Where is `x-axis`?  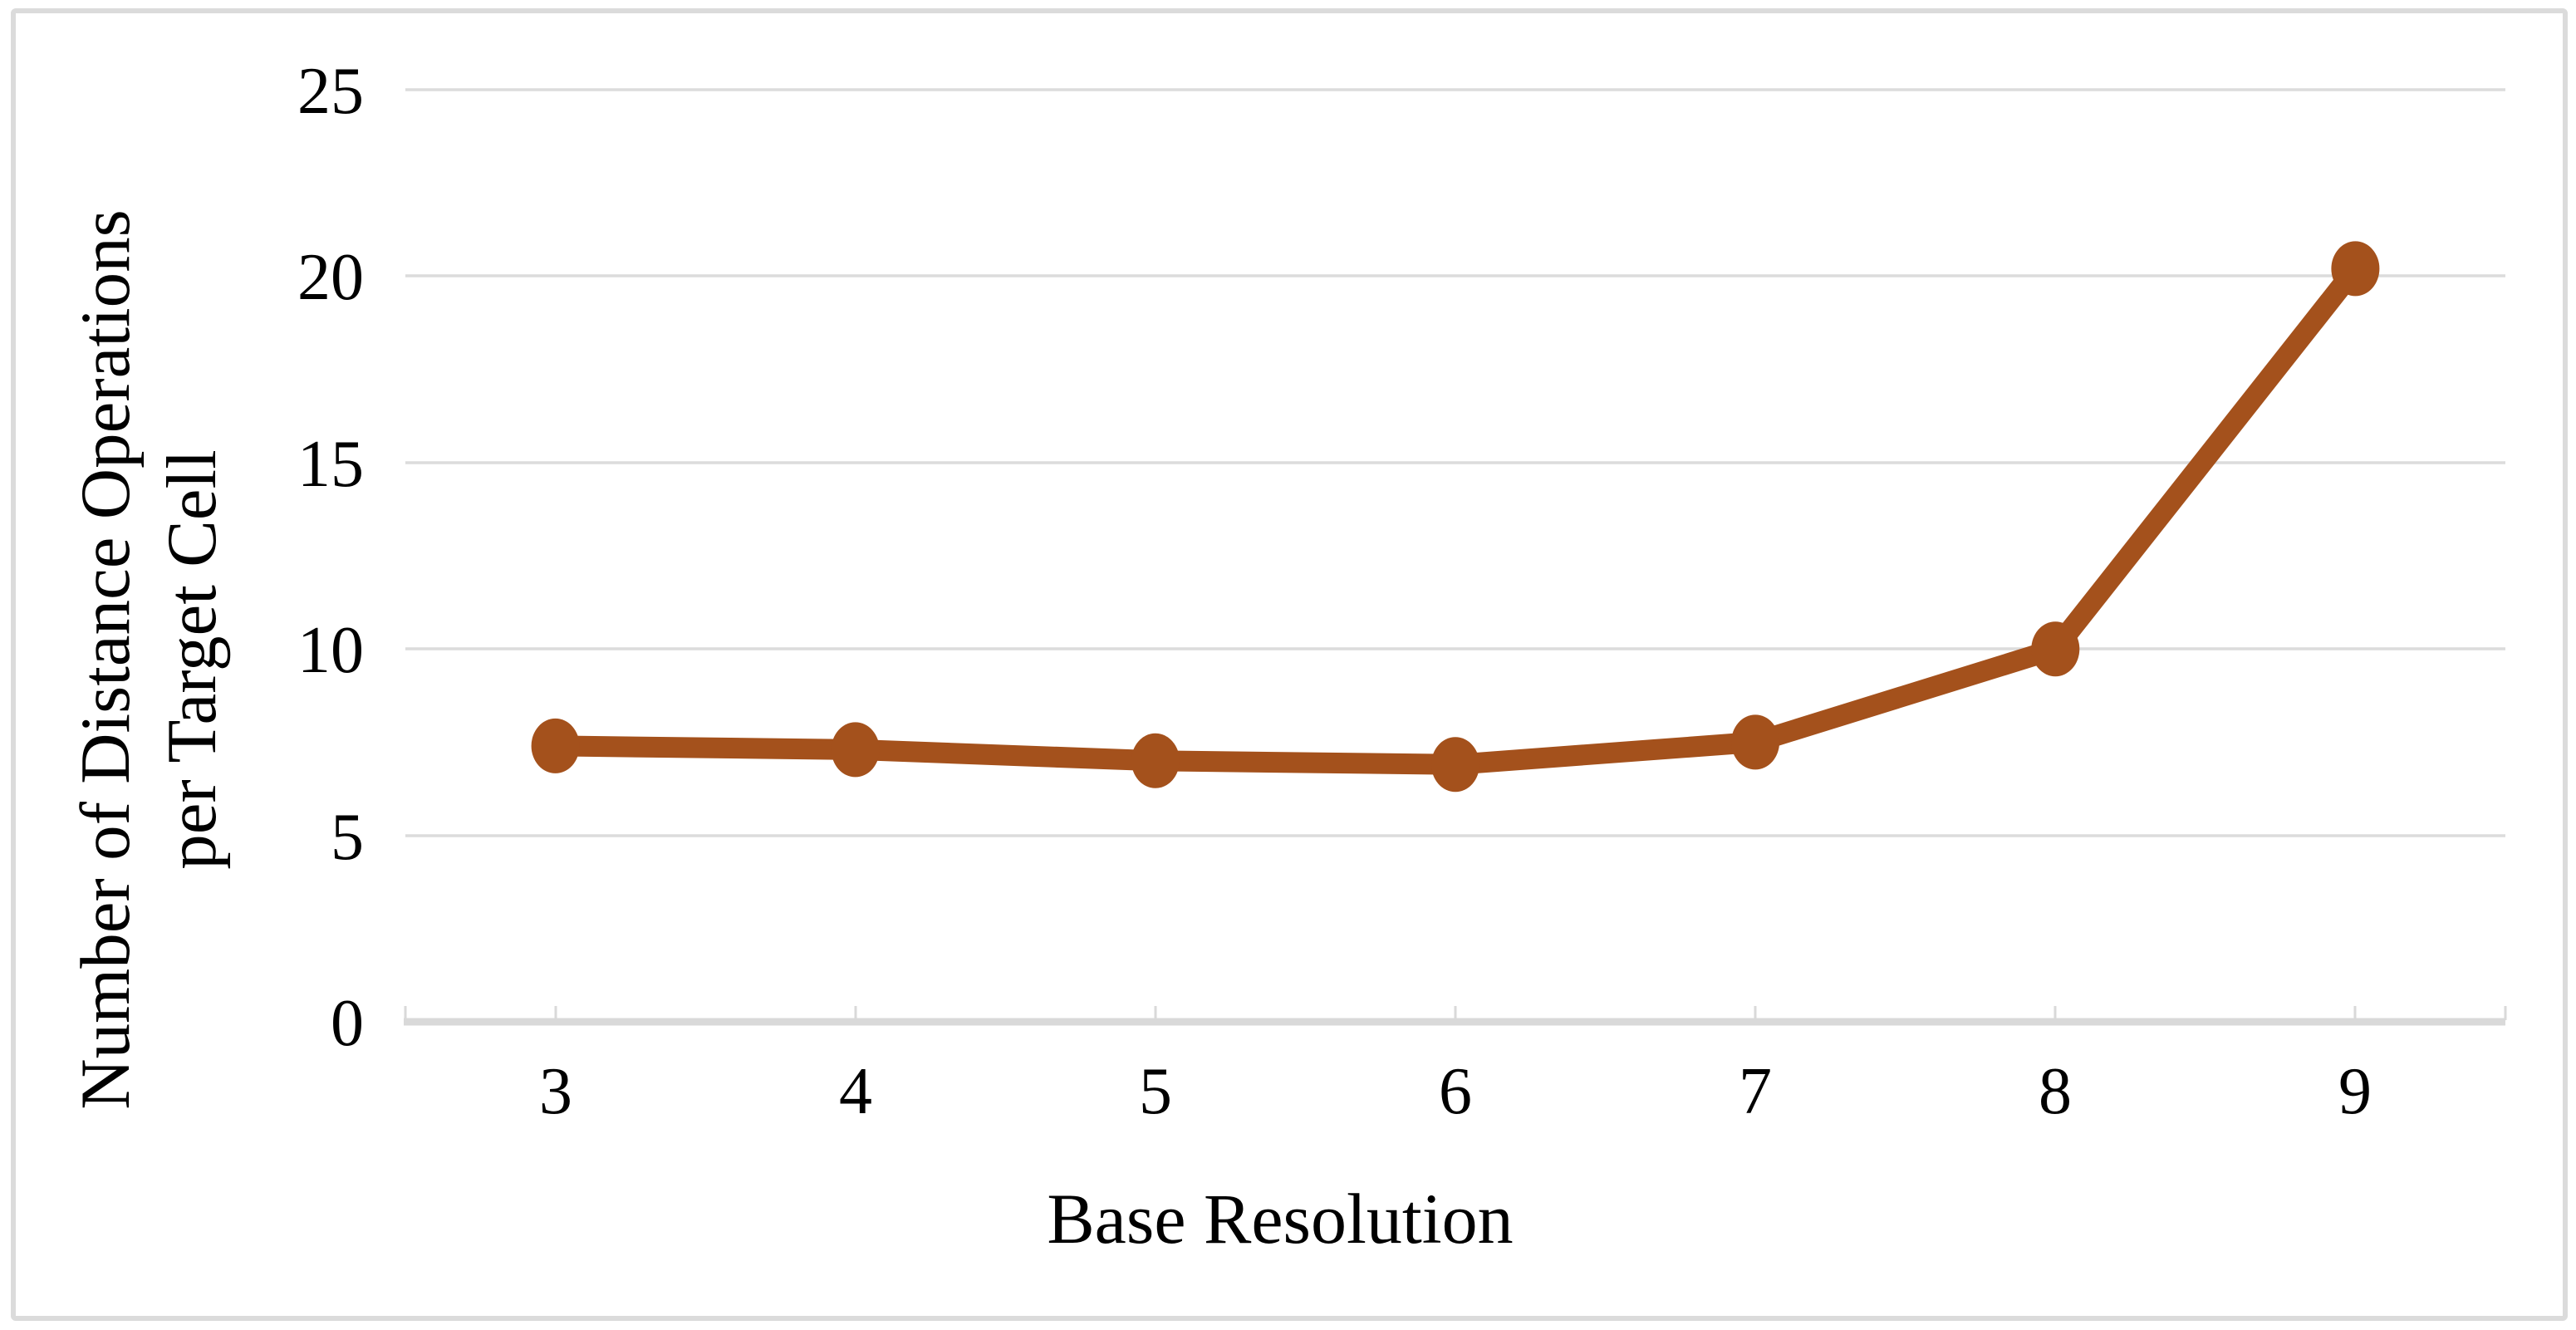 x-axis is located at coordinates (1455, 1016).